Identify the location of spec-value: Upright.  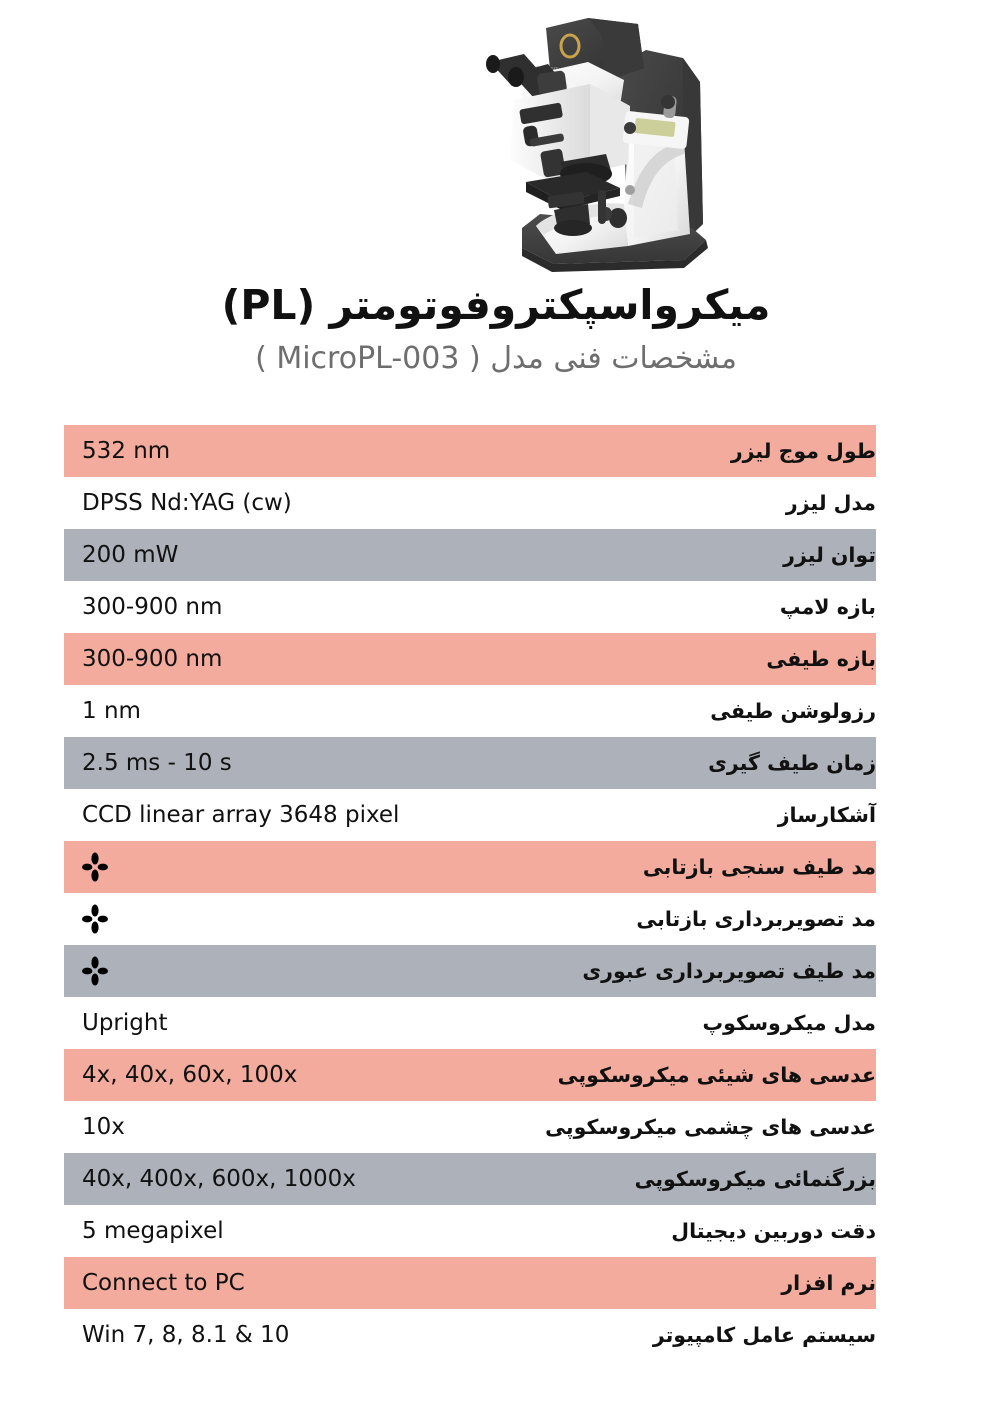
(125, 1023).